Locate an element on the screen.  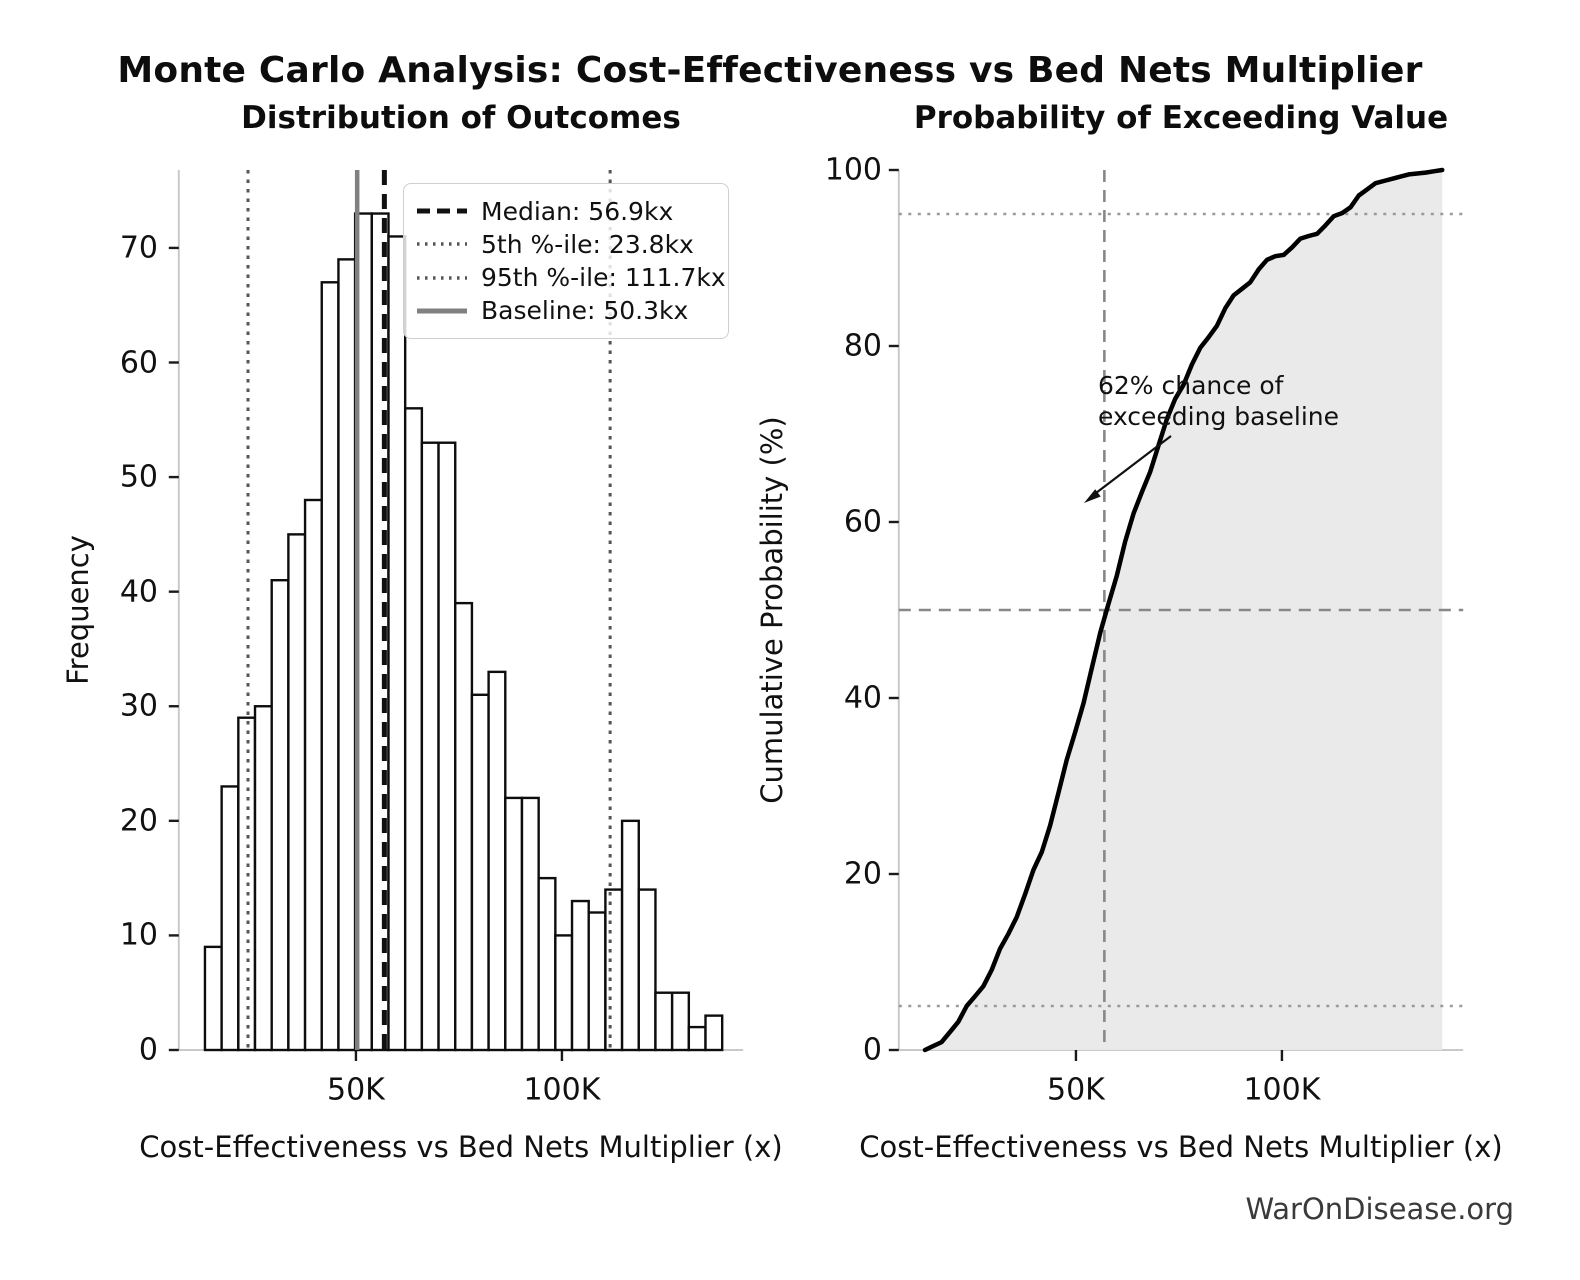
y-tick-label: 80 is located at coordinates (862, 346).